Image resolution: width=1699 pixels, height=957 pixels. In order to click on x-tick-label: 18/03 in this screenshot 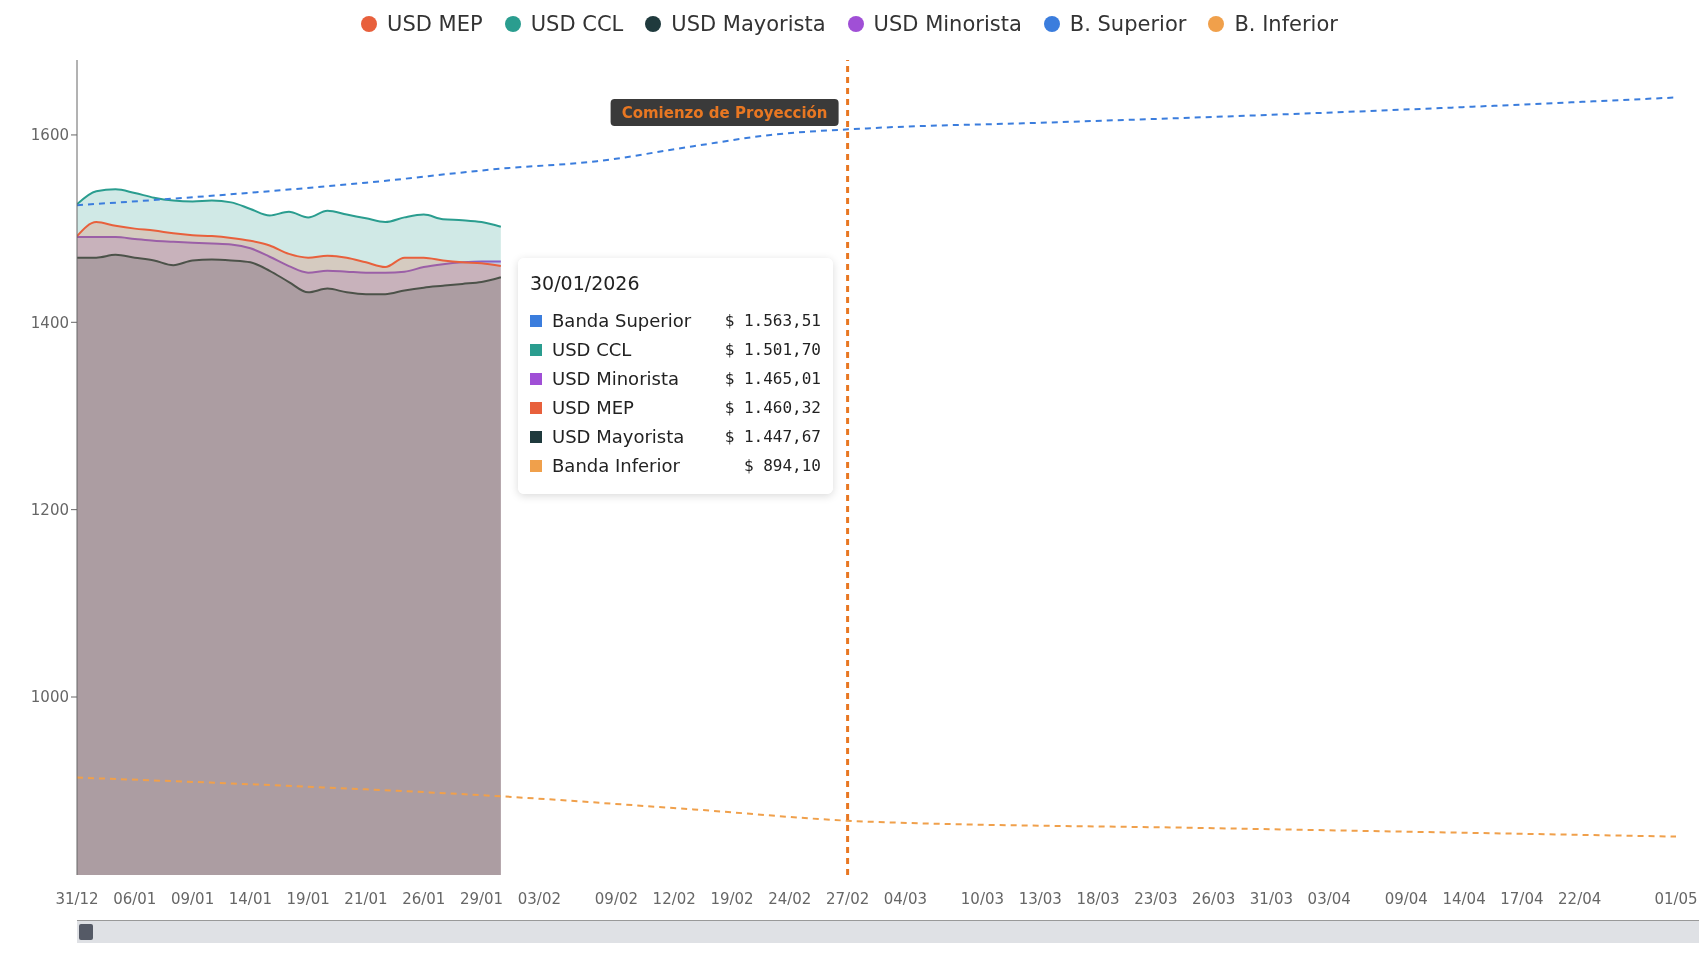, I will do `click(1098, 898)`.